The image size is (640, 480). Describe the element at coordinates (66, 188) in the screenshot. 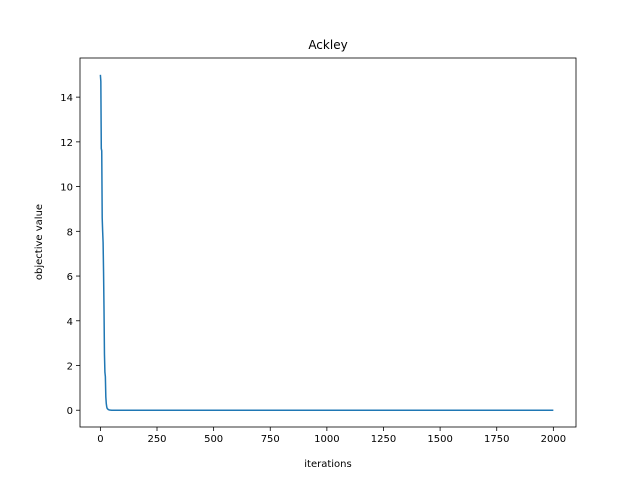

I see `y-tick-label: 10` at that location.